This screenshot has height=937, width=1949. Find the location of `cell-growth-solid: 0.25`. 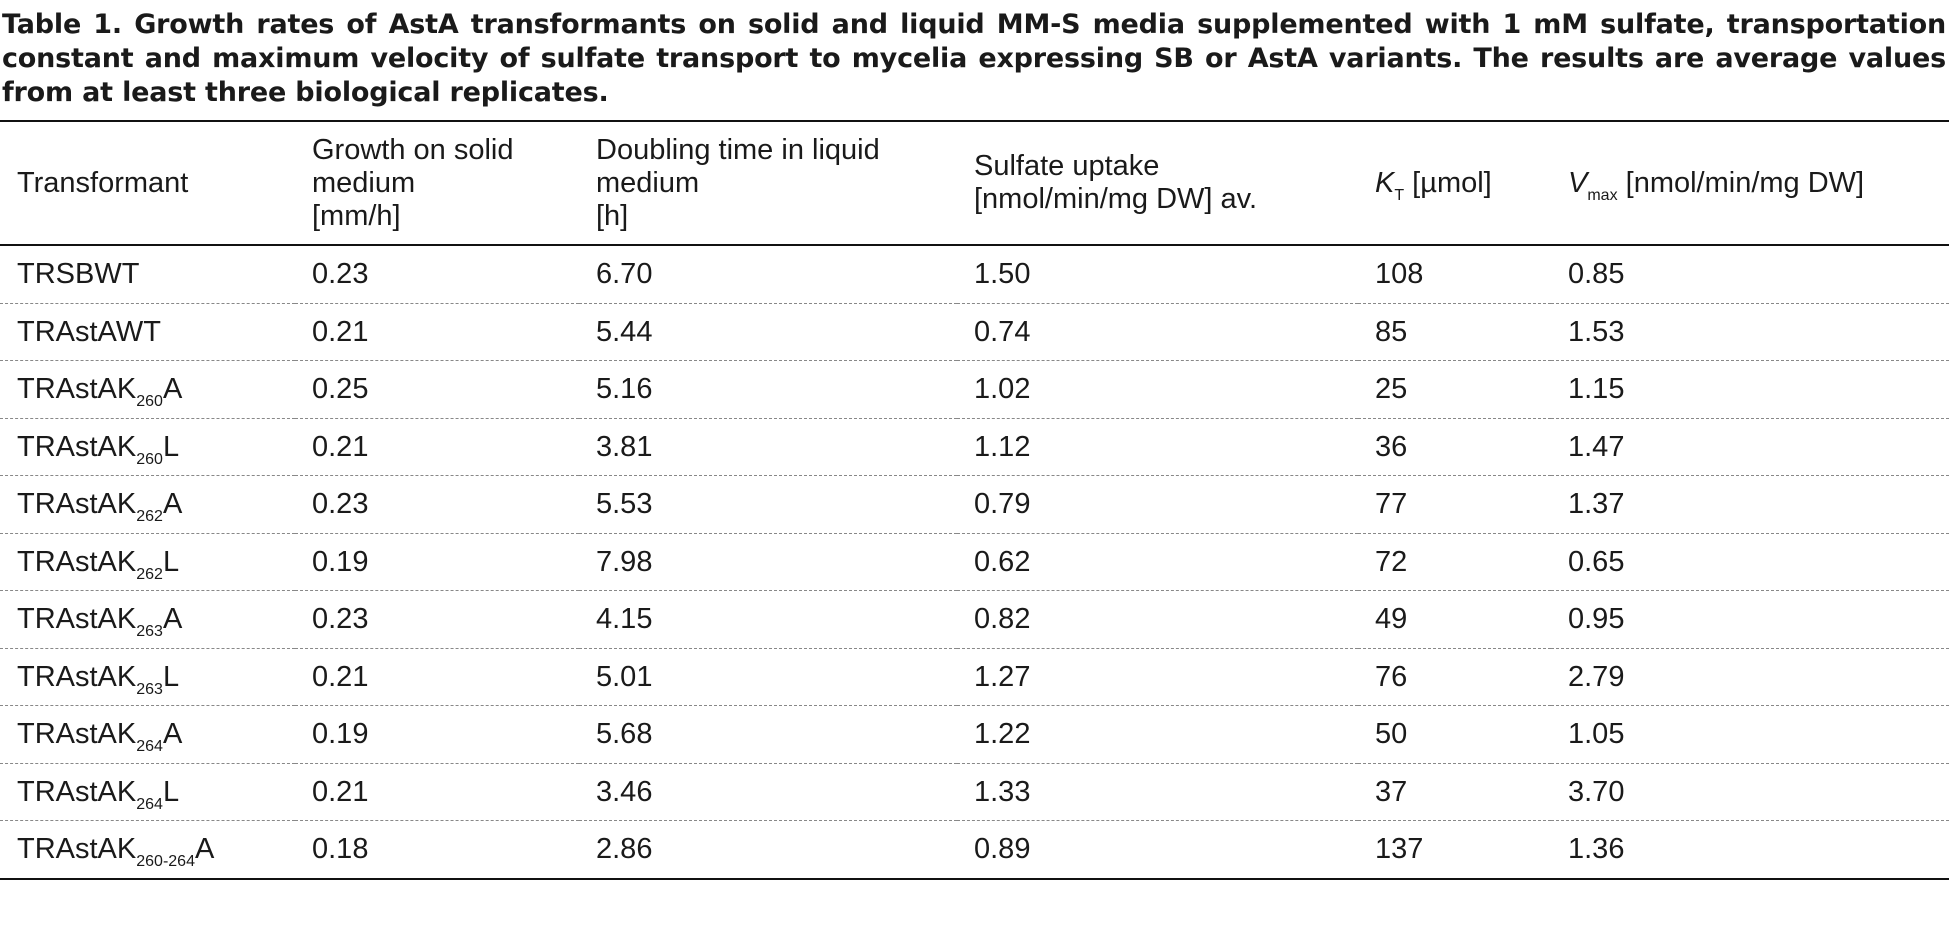

cell-growth-solid: 0.25 is located at coordinates (340, 389).